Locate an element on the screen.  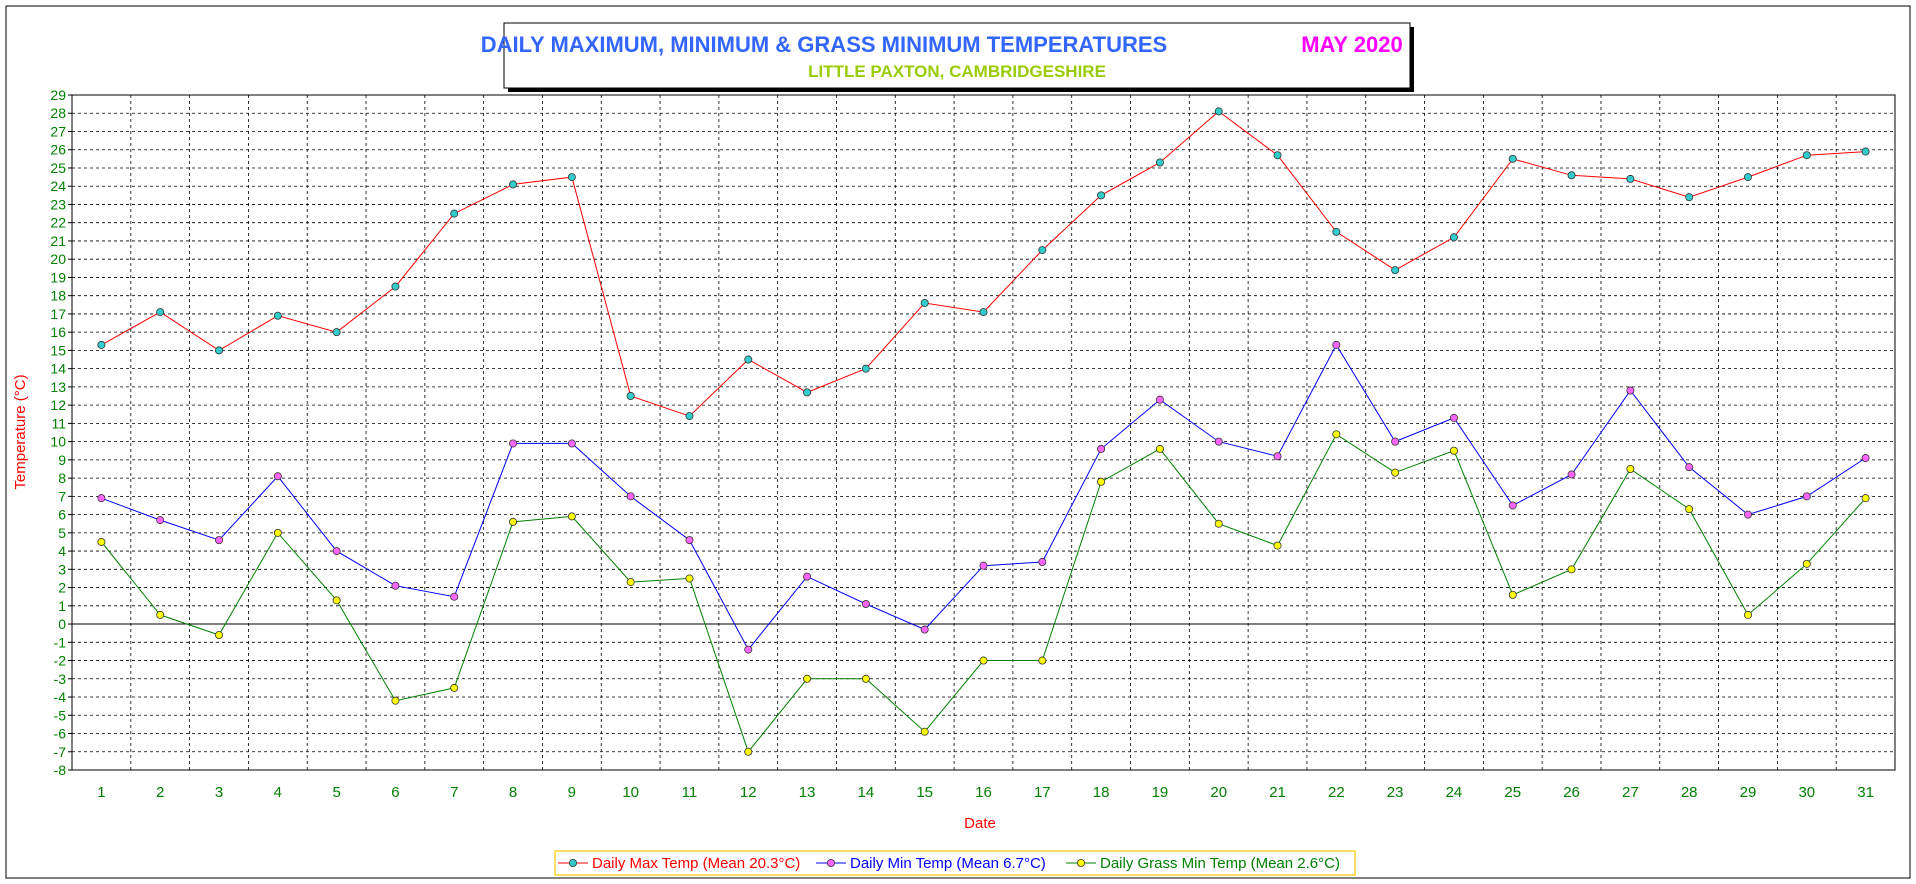
y-tick-label: -2 is located at coordinates (60, 661).